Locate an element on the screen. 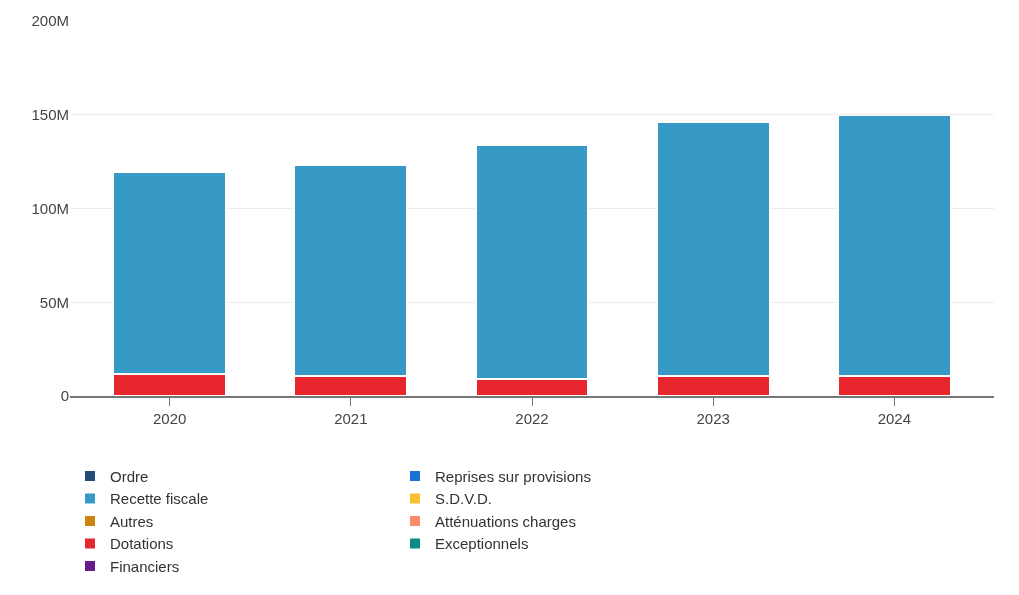 The width and height of the screenshot is (1019, 595). x-tick-label: 2020 is located at coordinates (169, 418).